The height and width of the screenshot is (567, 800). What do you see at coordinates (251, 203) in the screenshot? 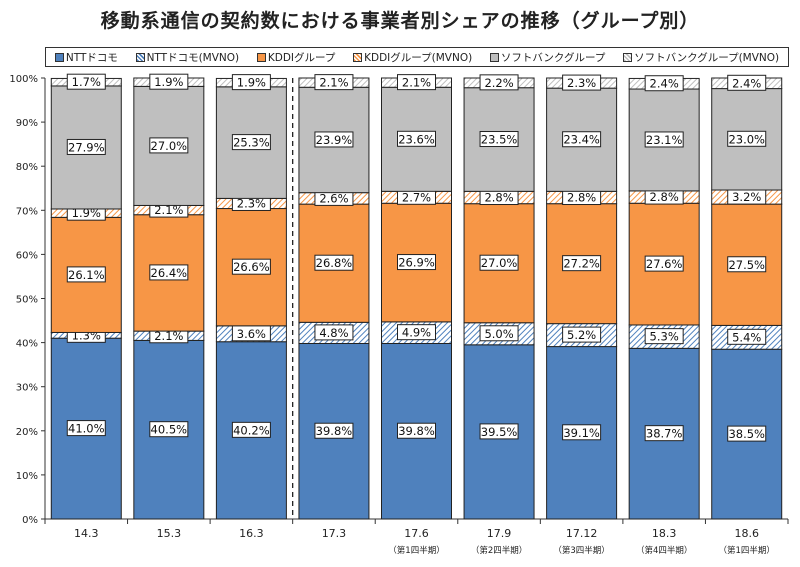
I see `data-label: 2.3%` at bounding box center [251, 203].